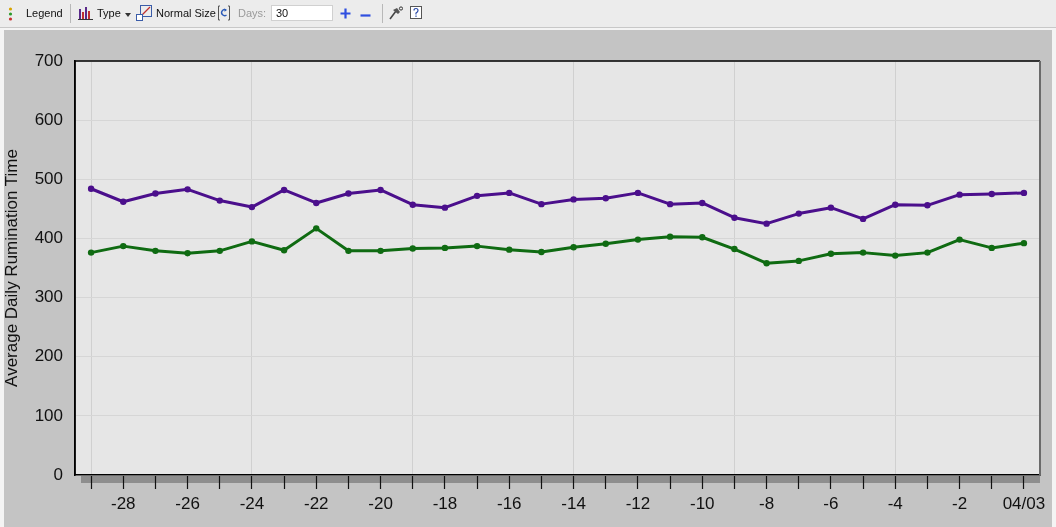 The width and height of the screenshot is (1056, 527). I want to click on y-tick-label: 600, so click(48, 119).